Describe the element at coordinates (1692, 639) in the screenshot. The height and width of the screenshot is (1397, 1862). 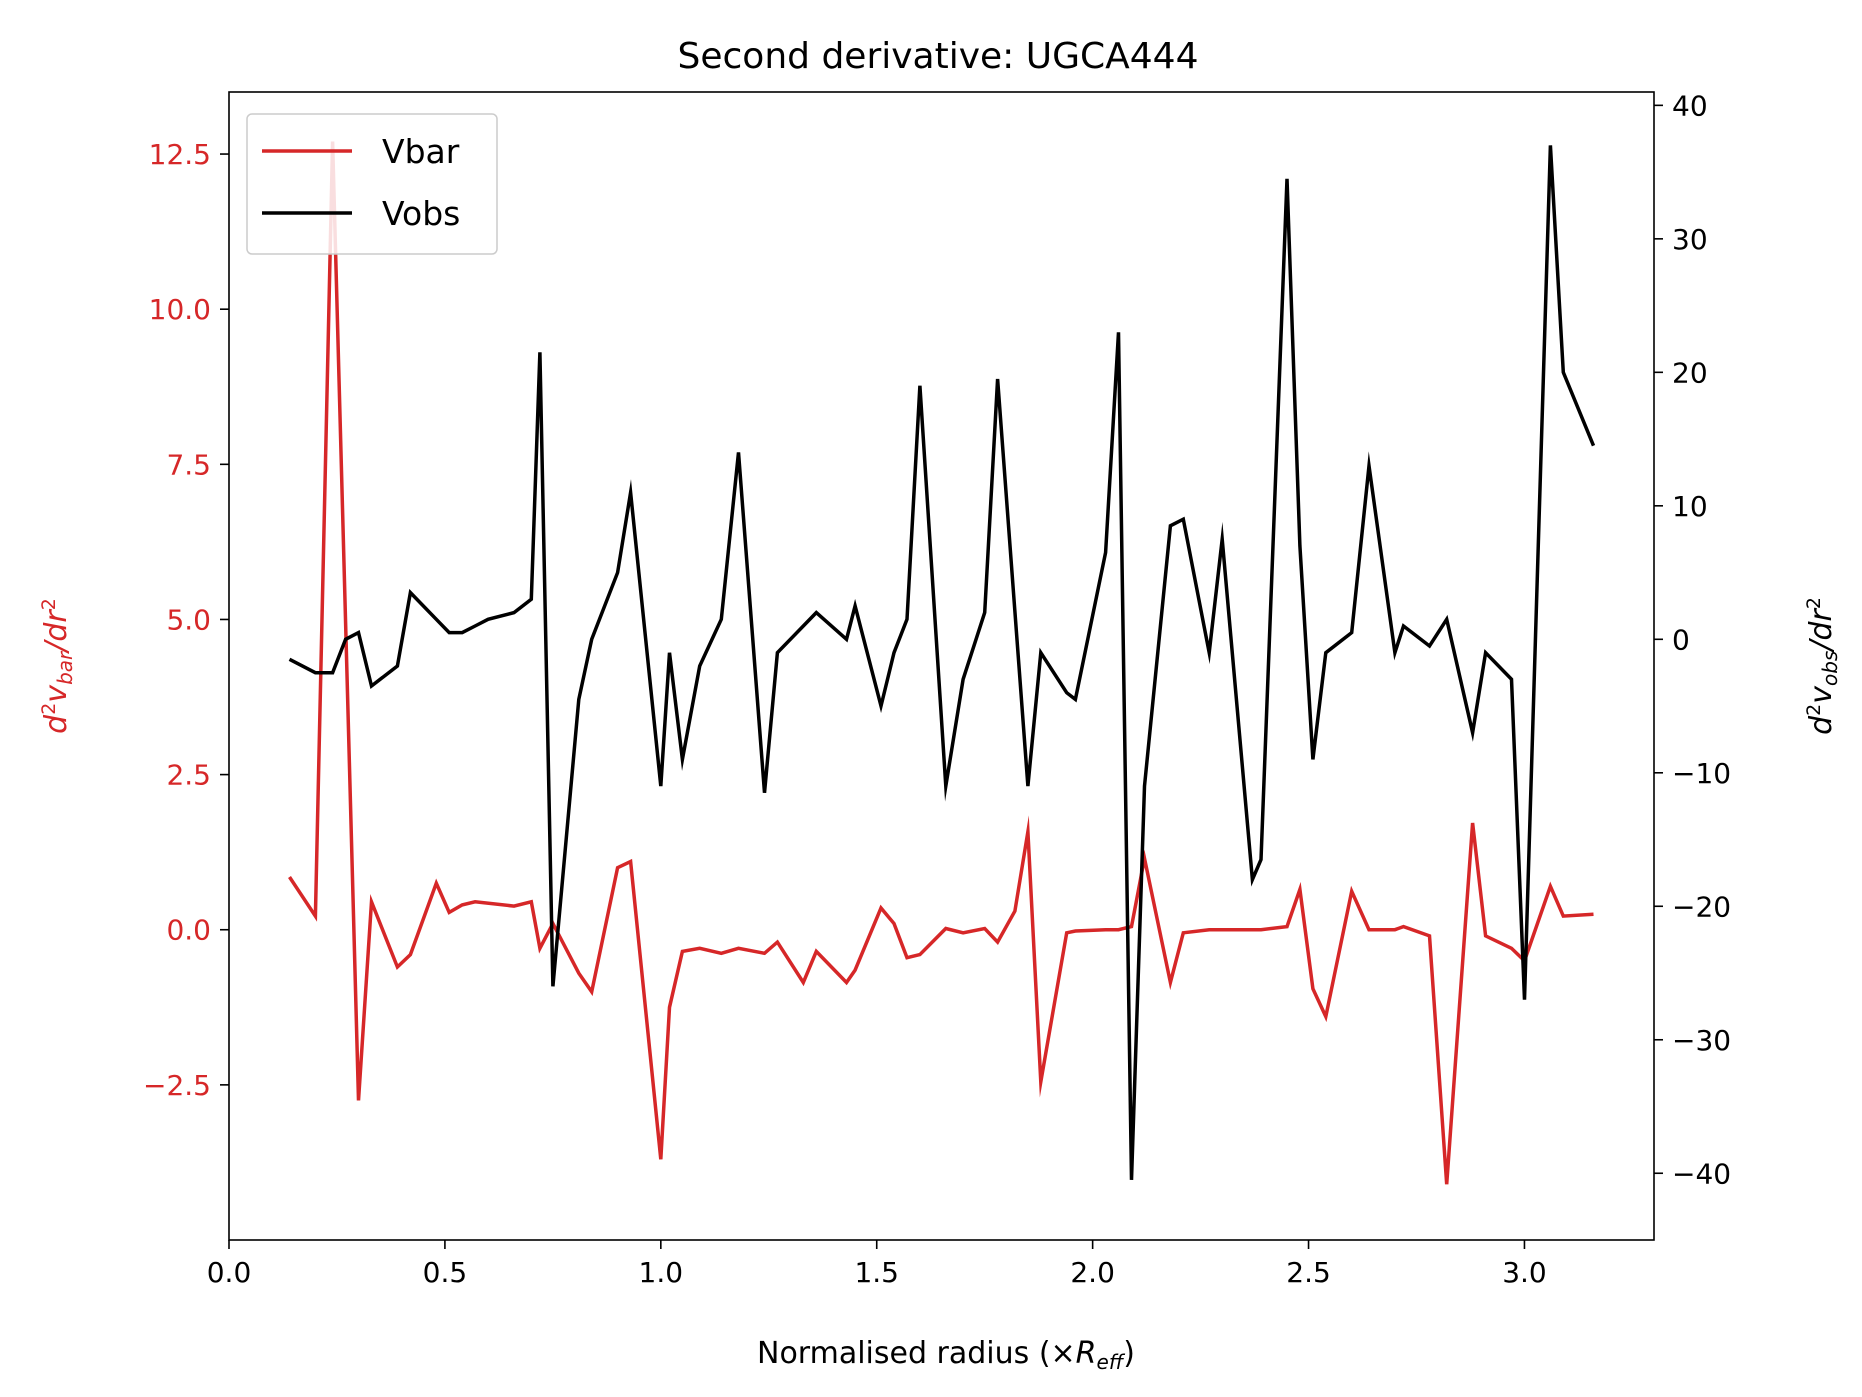
I see `right-y-axis-ticks: −40 −30 −20 −10 0 10 20 30 40` at that location.